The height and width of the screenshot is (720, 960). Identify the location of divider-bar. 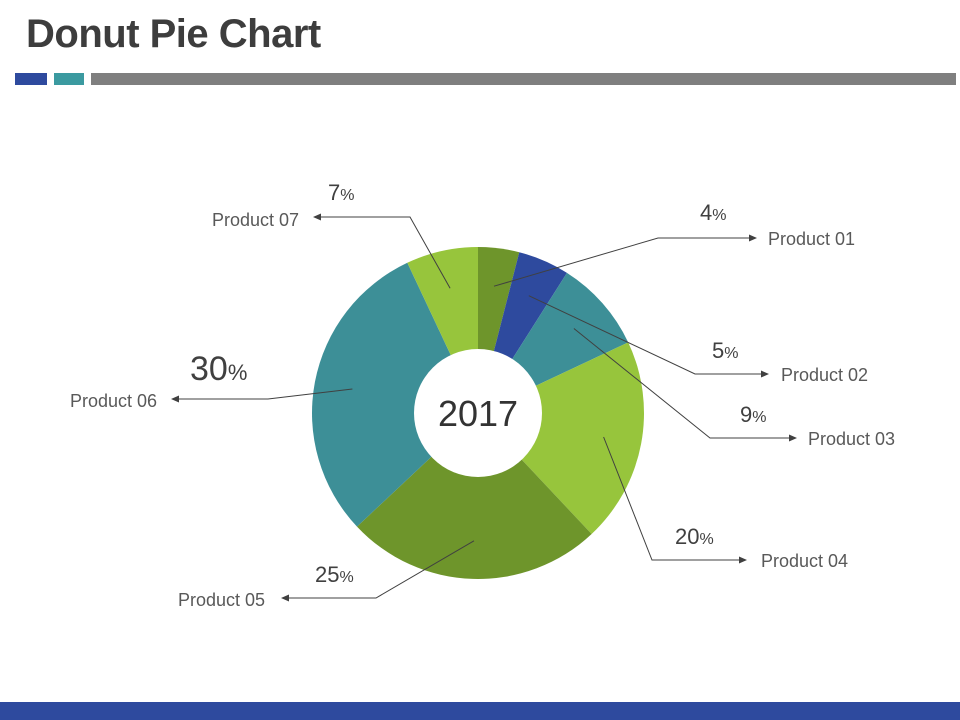
(523, 79).